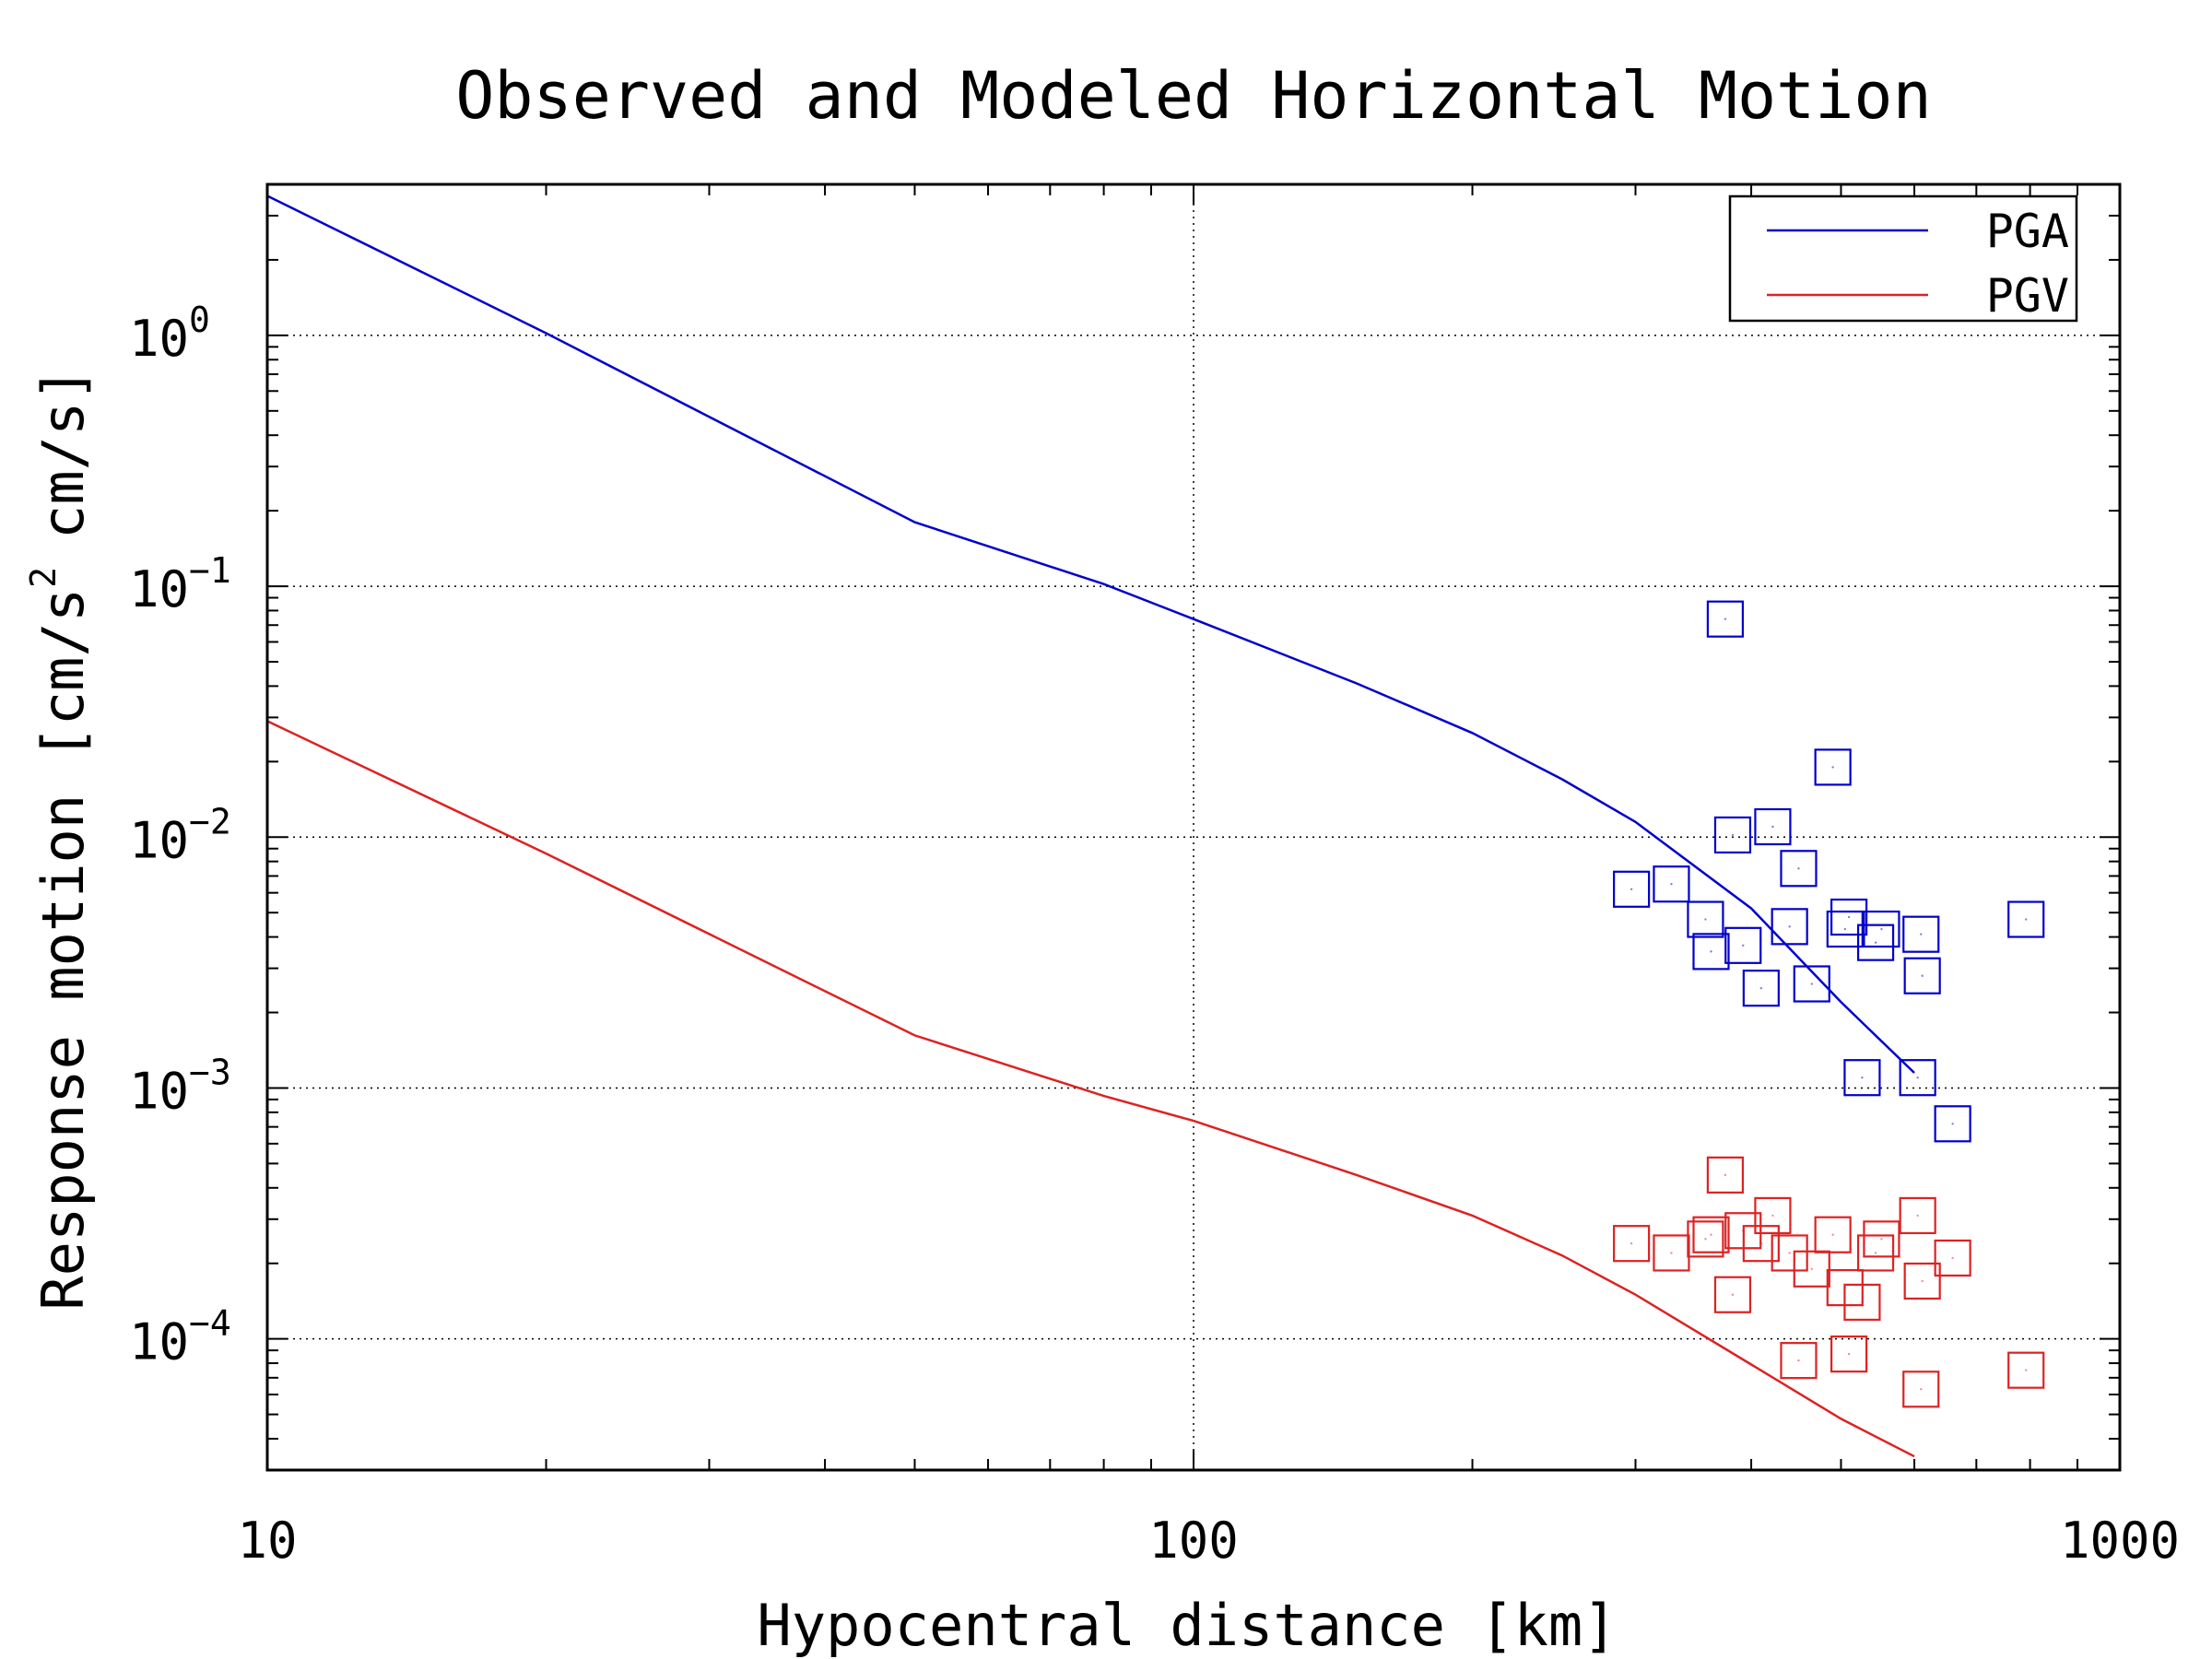 This screenshot has height=1659, width=2212. I want to click on chart-title: Observed and Modeled Horizontal Motion, so click(1193, 96).